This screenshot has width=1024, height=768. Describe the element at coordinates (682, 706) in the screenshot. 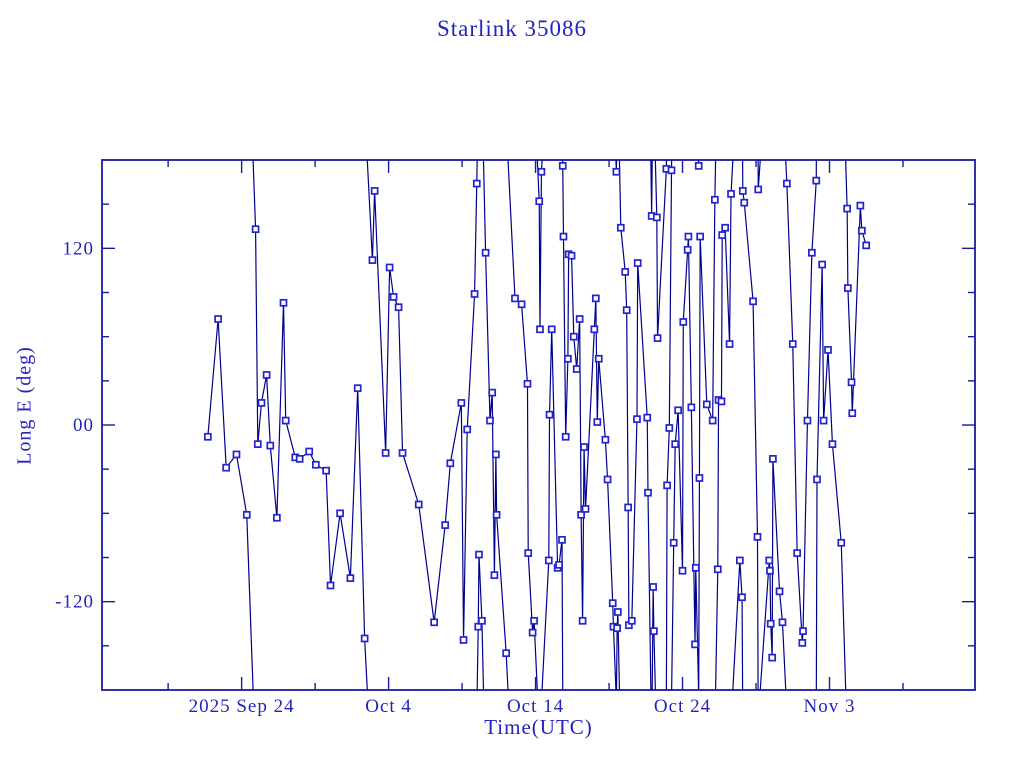

I see `svg-text: Oct 24` at that location.